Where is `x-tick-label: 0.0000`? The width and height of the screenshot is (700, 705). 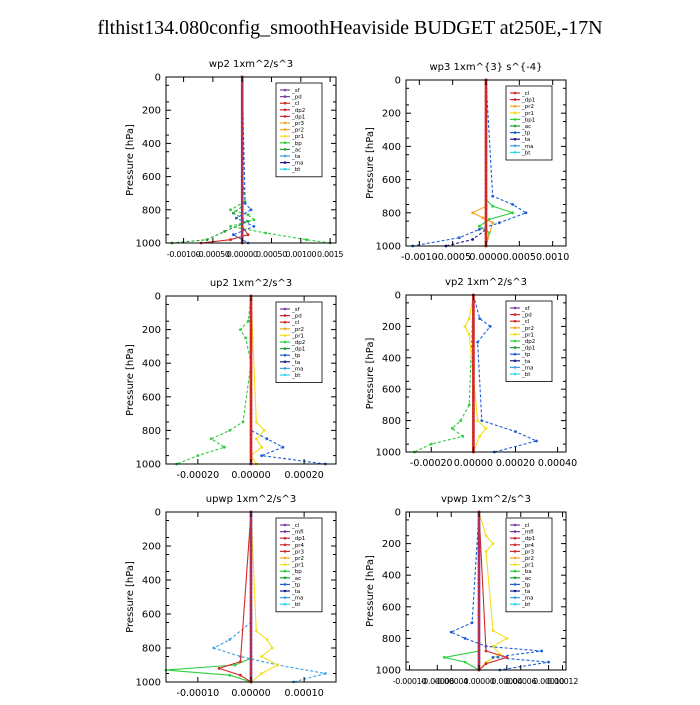 x-tick-label: 0.0000 is located at coordinates (485, 257).